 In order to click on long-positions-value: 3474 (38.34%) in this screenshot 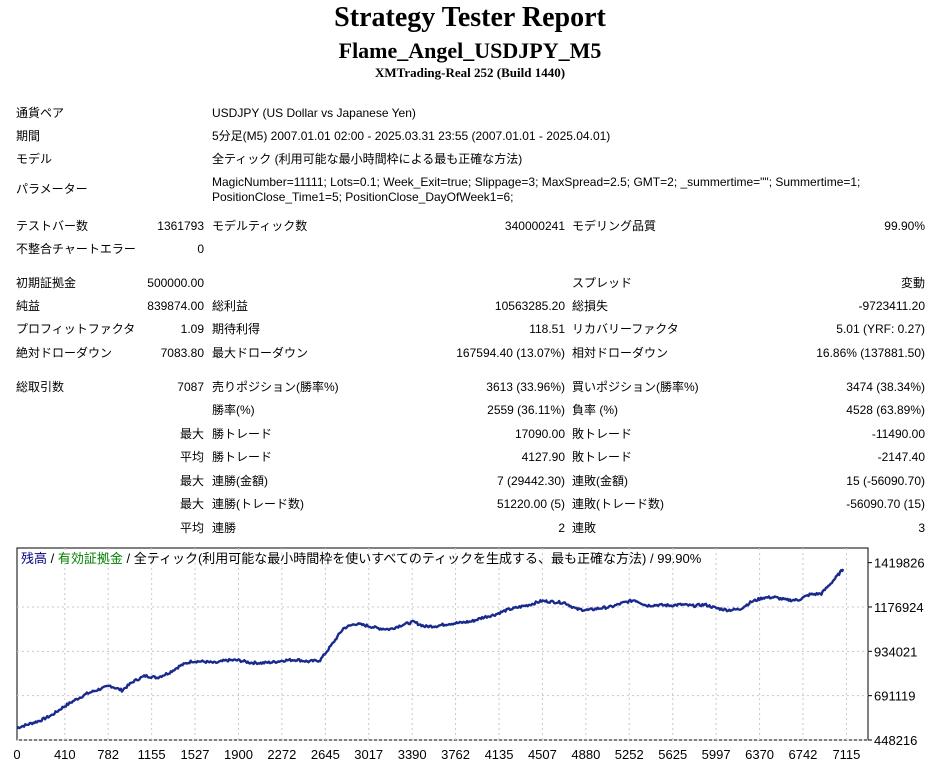, I will do `click(885, 387)`.